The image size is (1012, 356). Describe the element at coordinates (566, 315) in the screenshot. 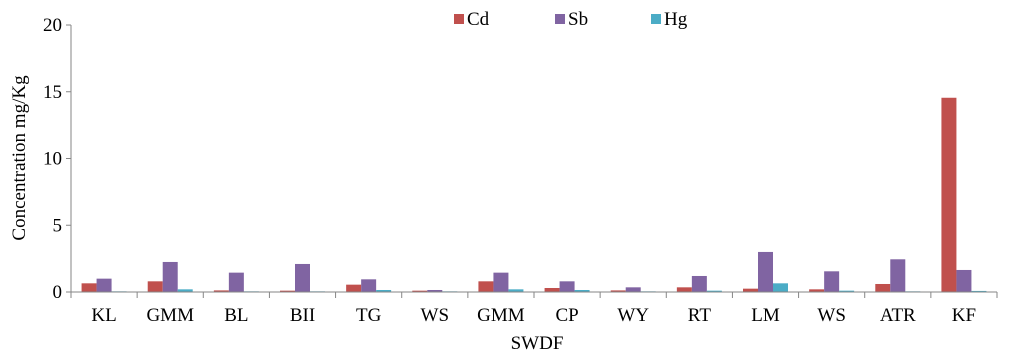

I see `x-tick-label: CP` at that location.